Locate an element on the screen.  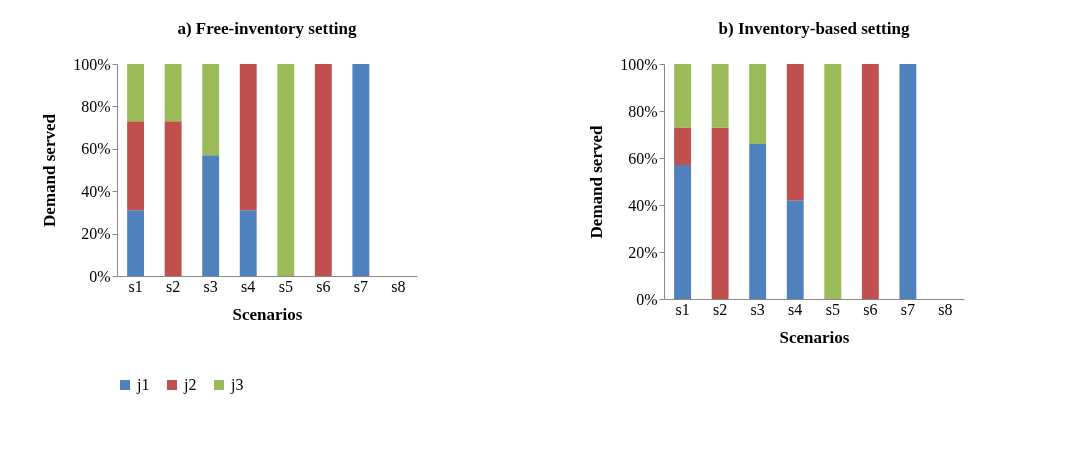
legend-label: j2 is located at coordinates (190, 385).